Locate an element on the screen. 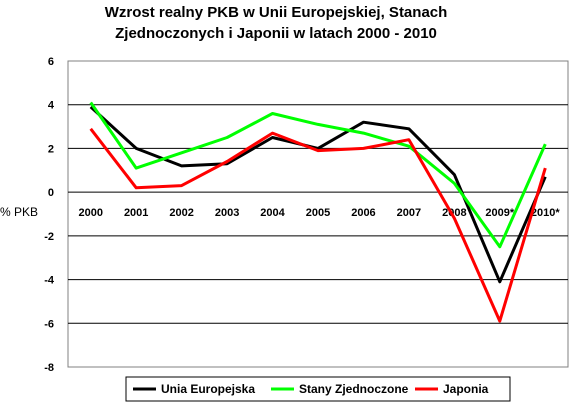 Image resolution: width=573 pixels, height=408 pixels. legend-label-0: Unia Europejska is located at coordinates (208, 389).